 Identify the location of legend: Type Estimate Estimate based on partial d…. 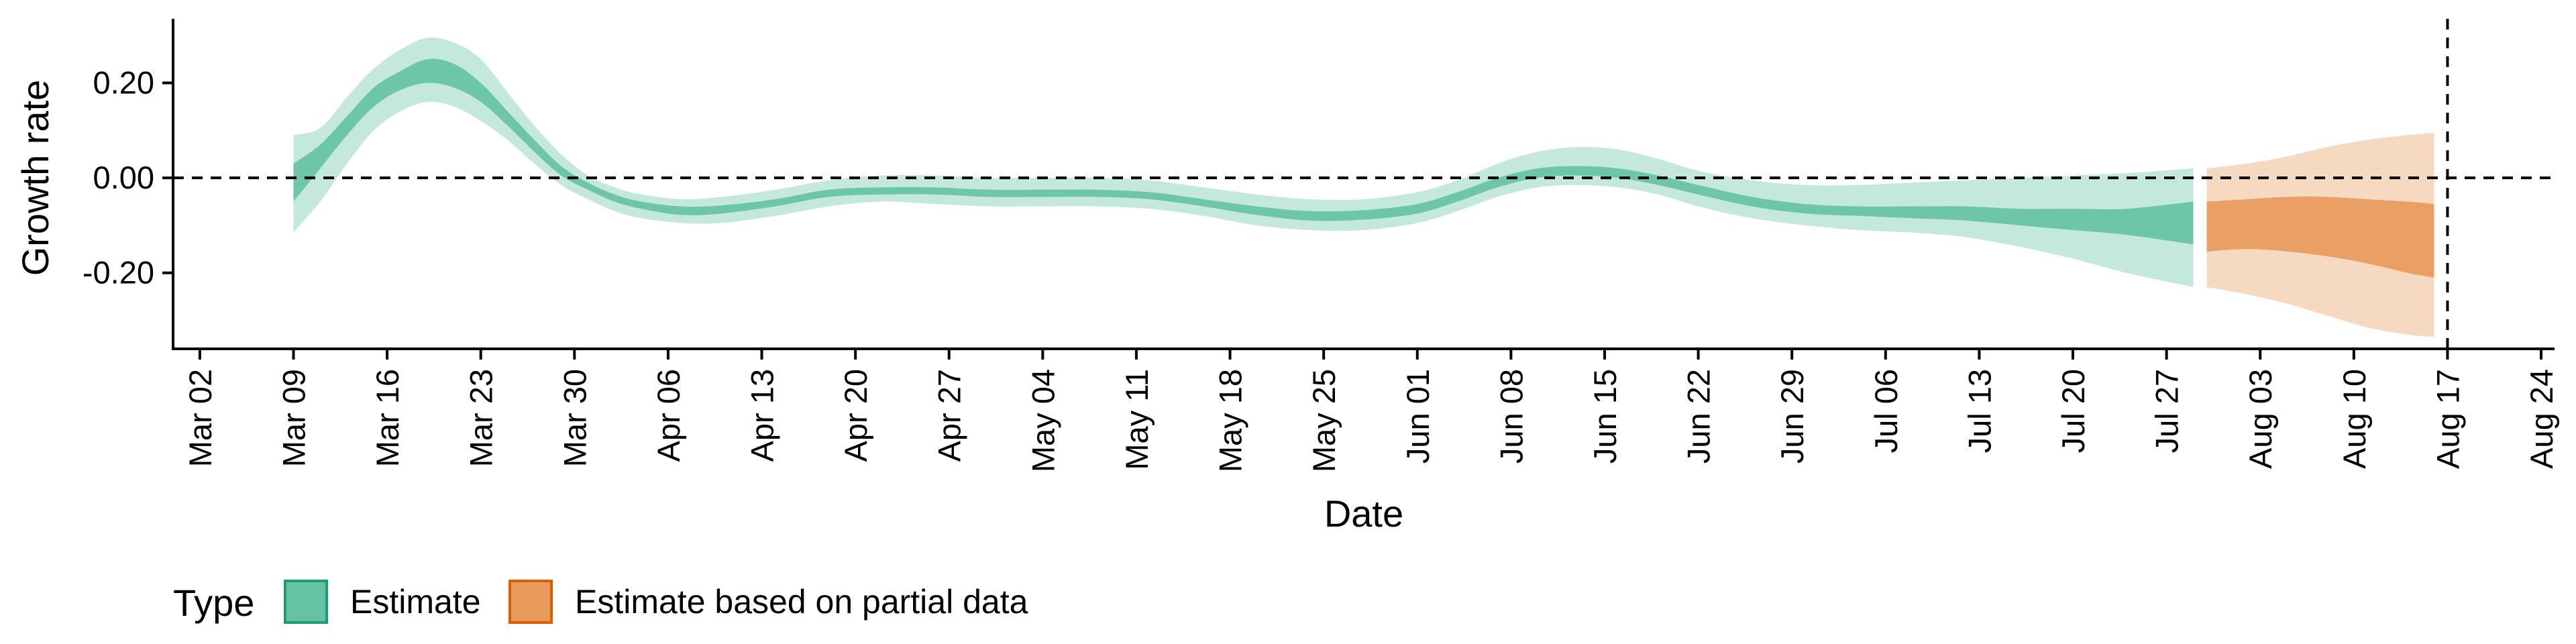
(600, 602).